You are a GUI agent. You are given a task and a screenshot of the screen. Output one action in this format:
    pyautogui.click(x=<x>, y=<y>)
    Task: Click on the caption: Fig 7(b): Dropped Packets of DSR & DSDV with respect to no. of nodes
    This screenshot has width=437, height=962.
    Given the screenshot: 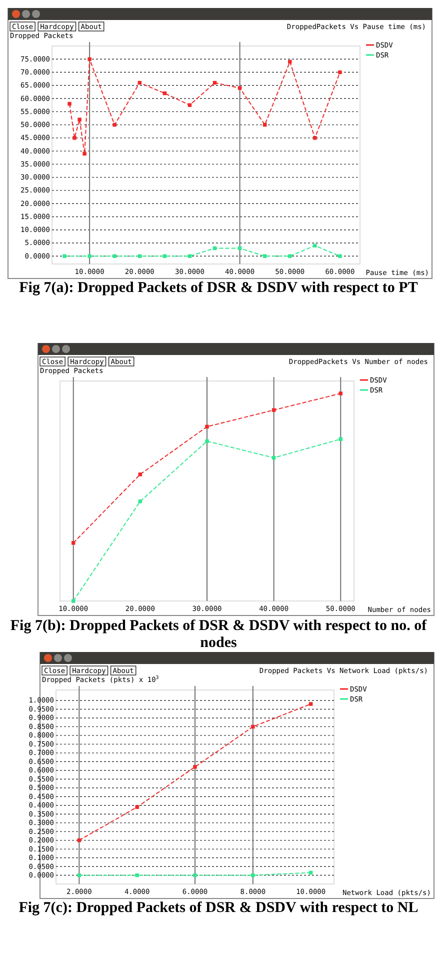 What is the action you would take?
    pyautogui.click(x=218, y=635)
    